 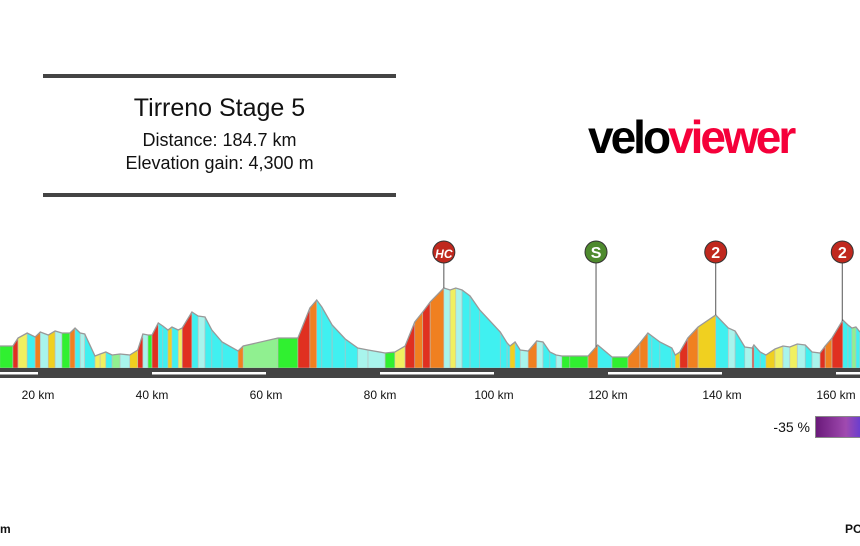 I want to click on title-rule-bottom, so click(x=219, y=195).